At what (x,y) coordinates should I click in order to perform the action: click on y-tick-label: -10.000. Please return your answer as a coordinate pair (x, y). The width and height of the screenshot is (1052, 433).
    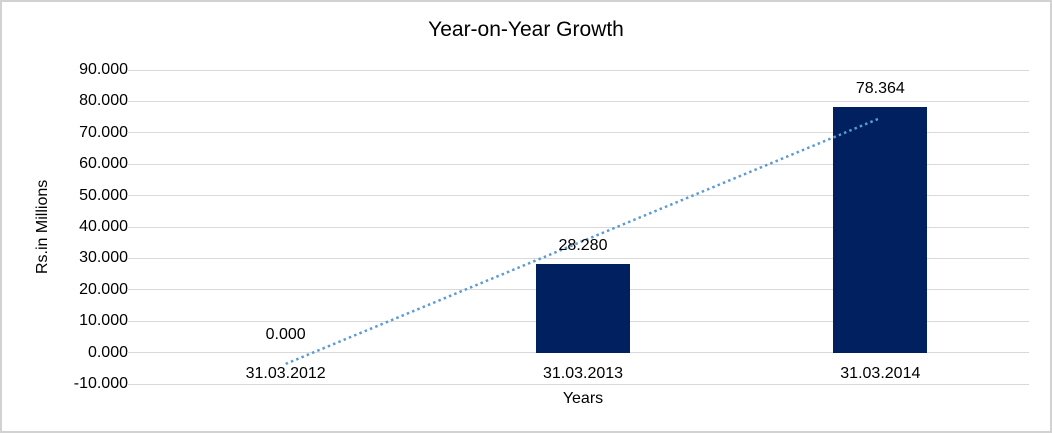
    Looking at the image, I should click on (100, 383).